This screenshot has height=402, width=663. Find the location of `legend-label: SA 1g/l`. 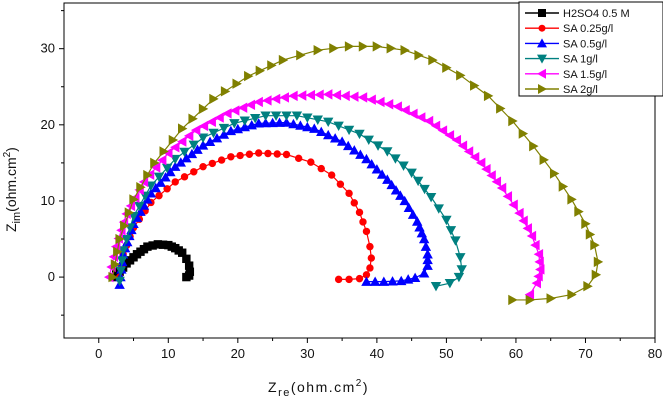

legend-label: SA 1g/l is located at coordinates (580, 60).